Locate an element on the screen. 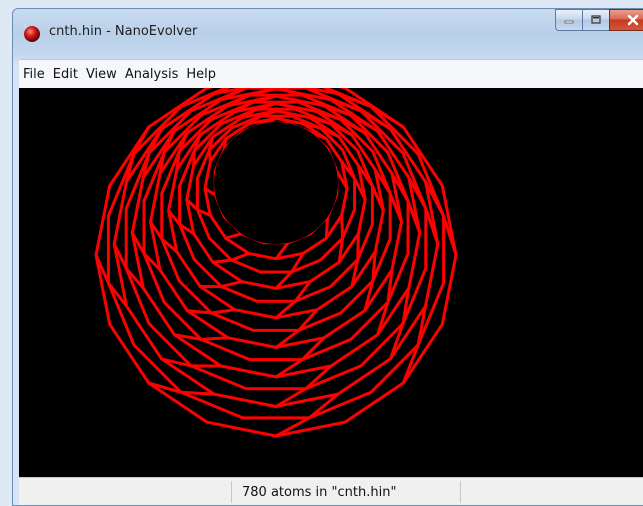 This screenshot has height=506, width=643. status-atom-count: 780 atoms in "cnth.hin" is located at coordinates (319, 492).